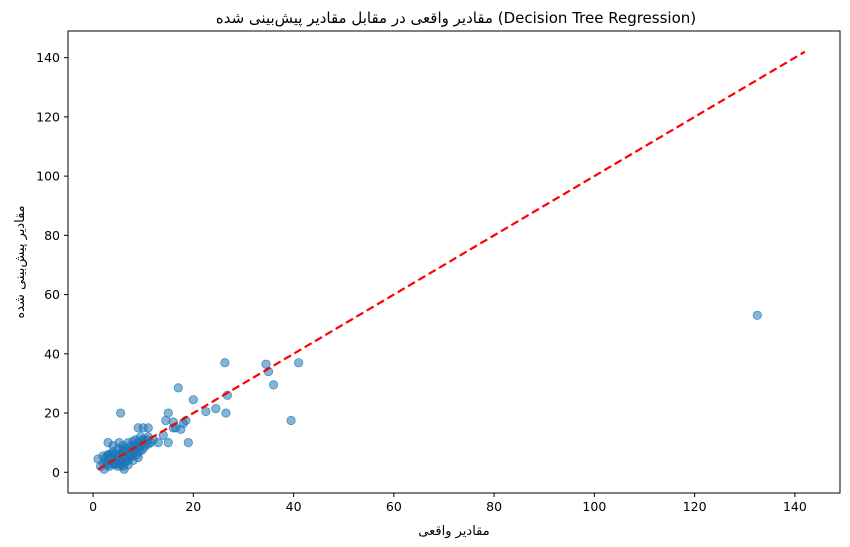 Image resolution: width=850 pixels, height=547 pixels. I want to click on x-axis: 0 20 40 60 80 100 120 140, so click(448, 503).